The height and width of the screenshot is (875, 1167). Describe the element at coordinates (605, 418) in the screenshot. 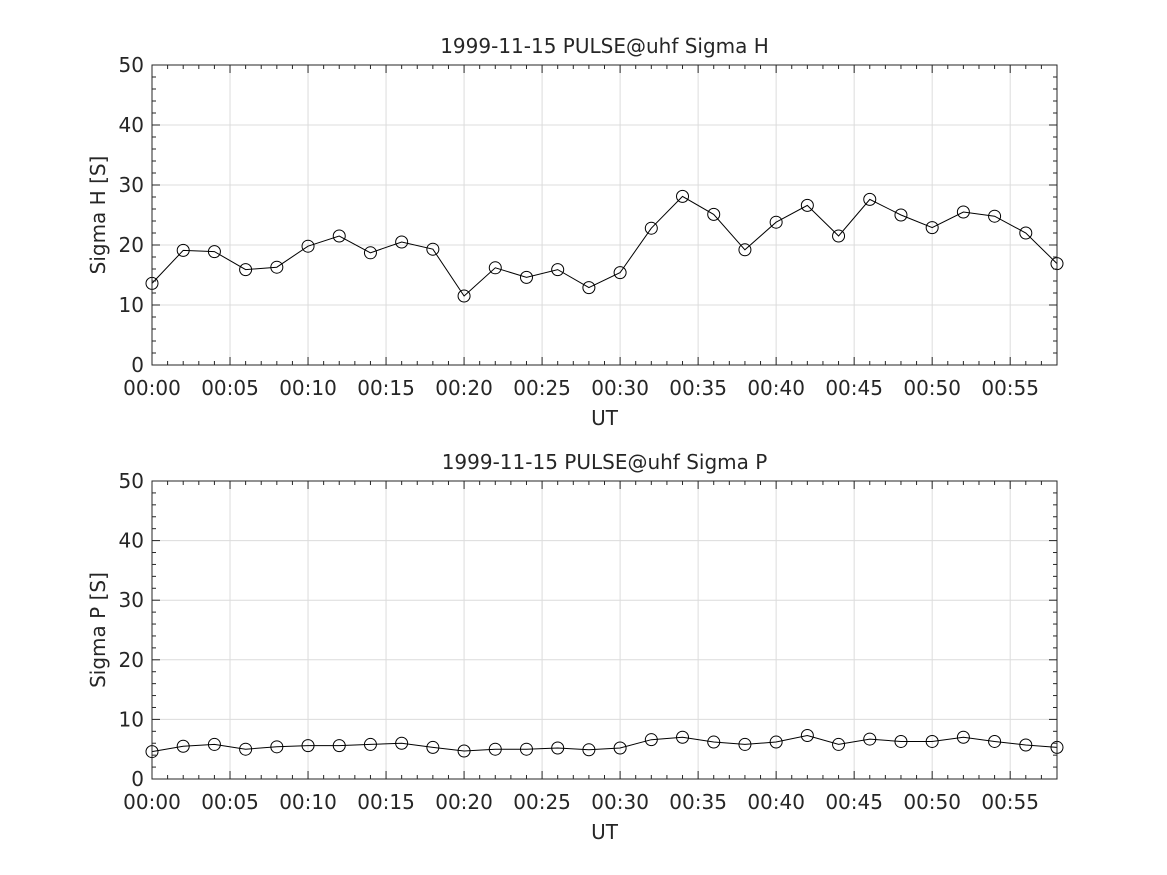

I see `sigma-h-x-axis-label: UT` at that location.